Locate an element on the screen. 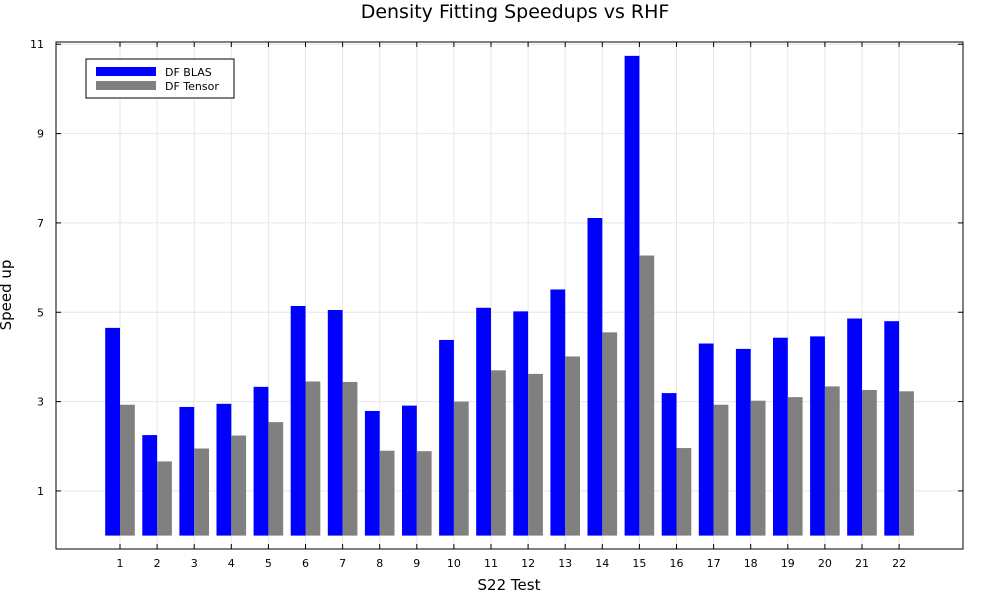 The width and height of the screenshot is (1000, 600). legend-swatch-df-blas is located at coordinates (126, 71).